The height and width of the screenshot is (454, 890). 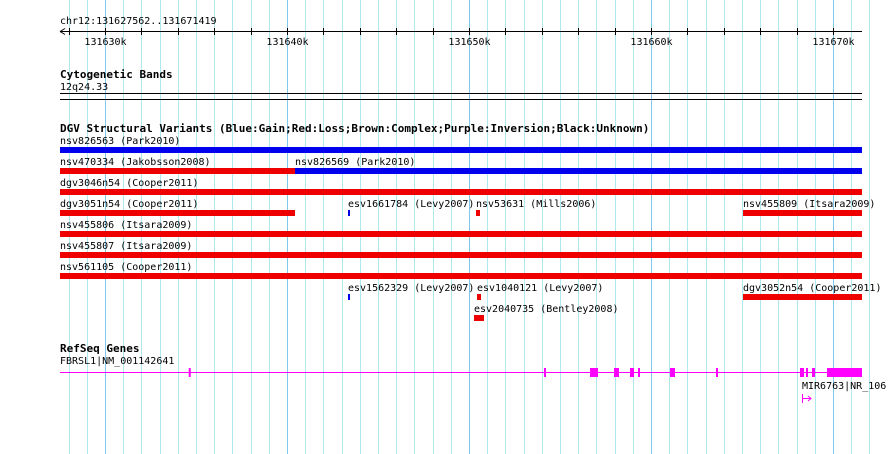 What do you see at coordinates (135, 162) in the screenshot?
I see `variant-label: nsv470334 (Jakobsson2008)` at bounding box center [135, 162].